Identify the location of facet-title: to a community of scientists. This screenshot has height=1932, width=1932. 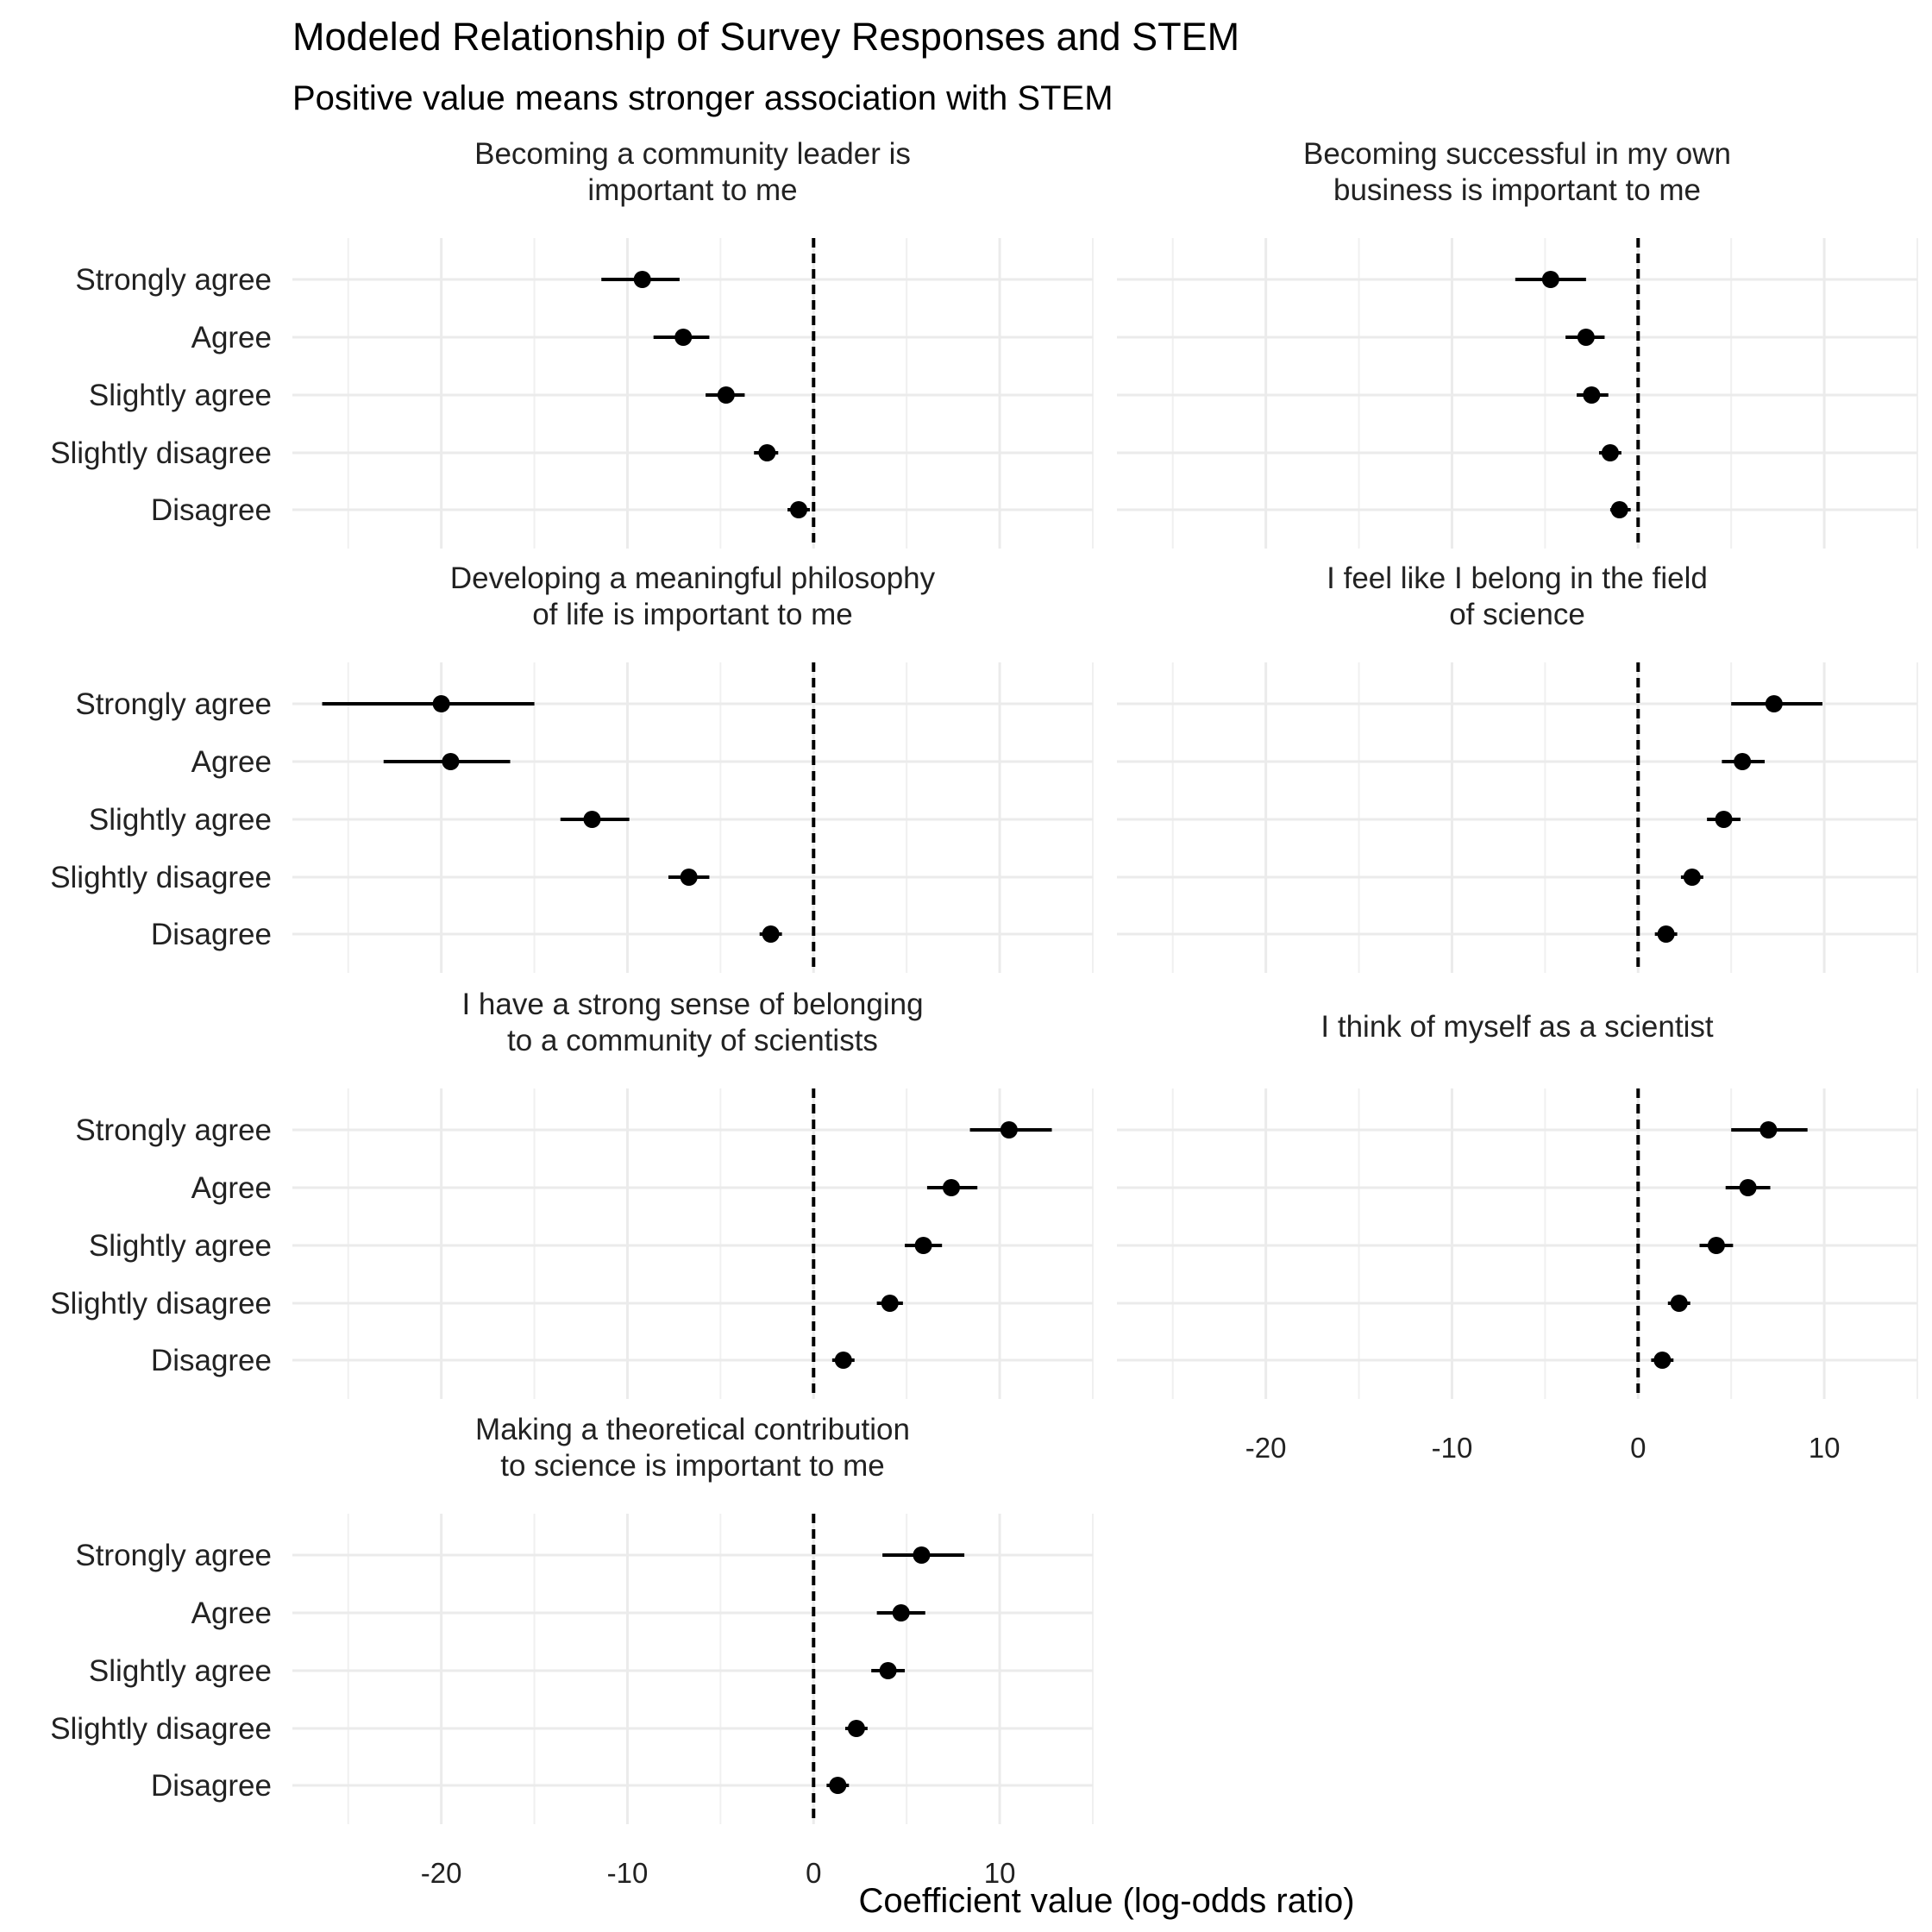
(693, 1041).